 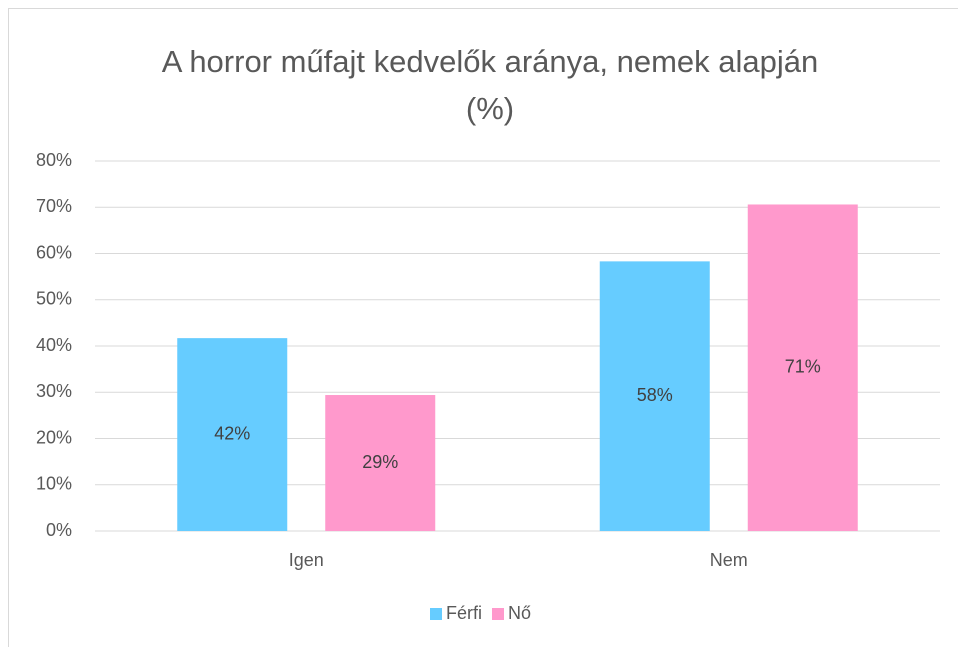 I want to click on y-tick-label: 10%, so click(x=54, y=484).